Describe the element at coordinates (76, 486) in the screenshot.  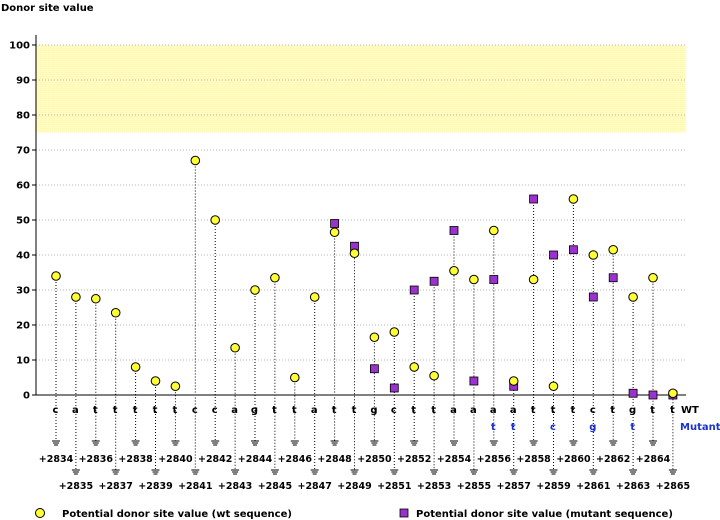
I see `position-label: +2835` at that location.